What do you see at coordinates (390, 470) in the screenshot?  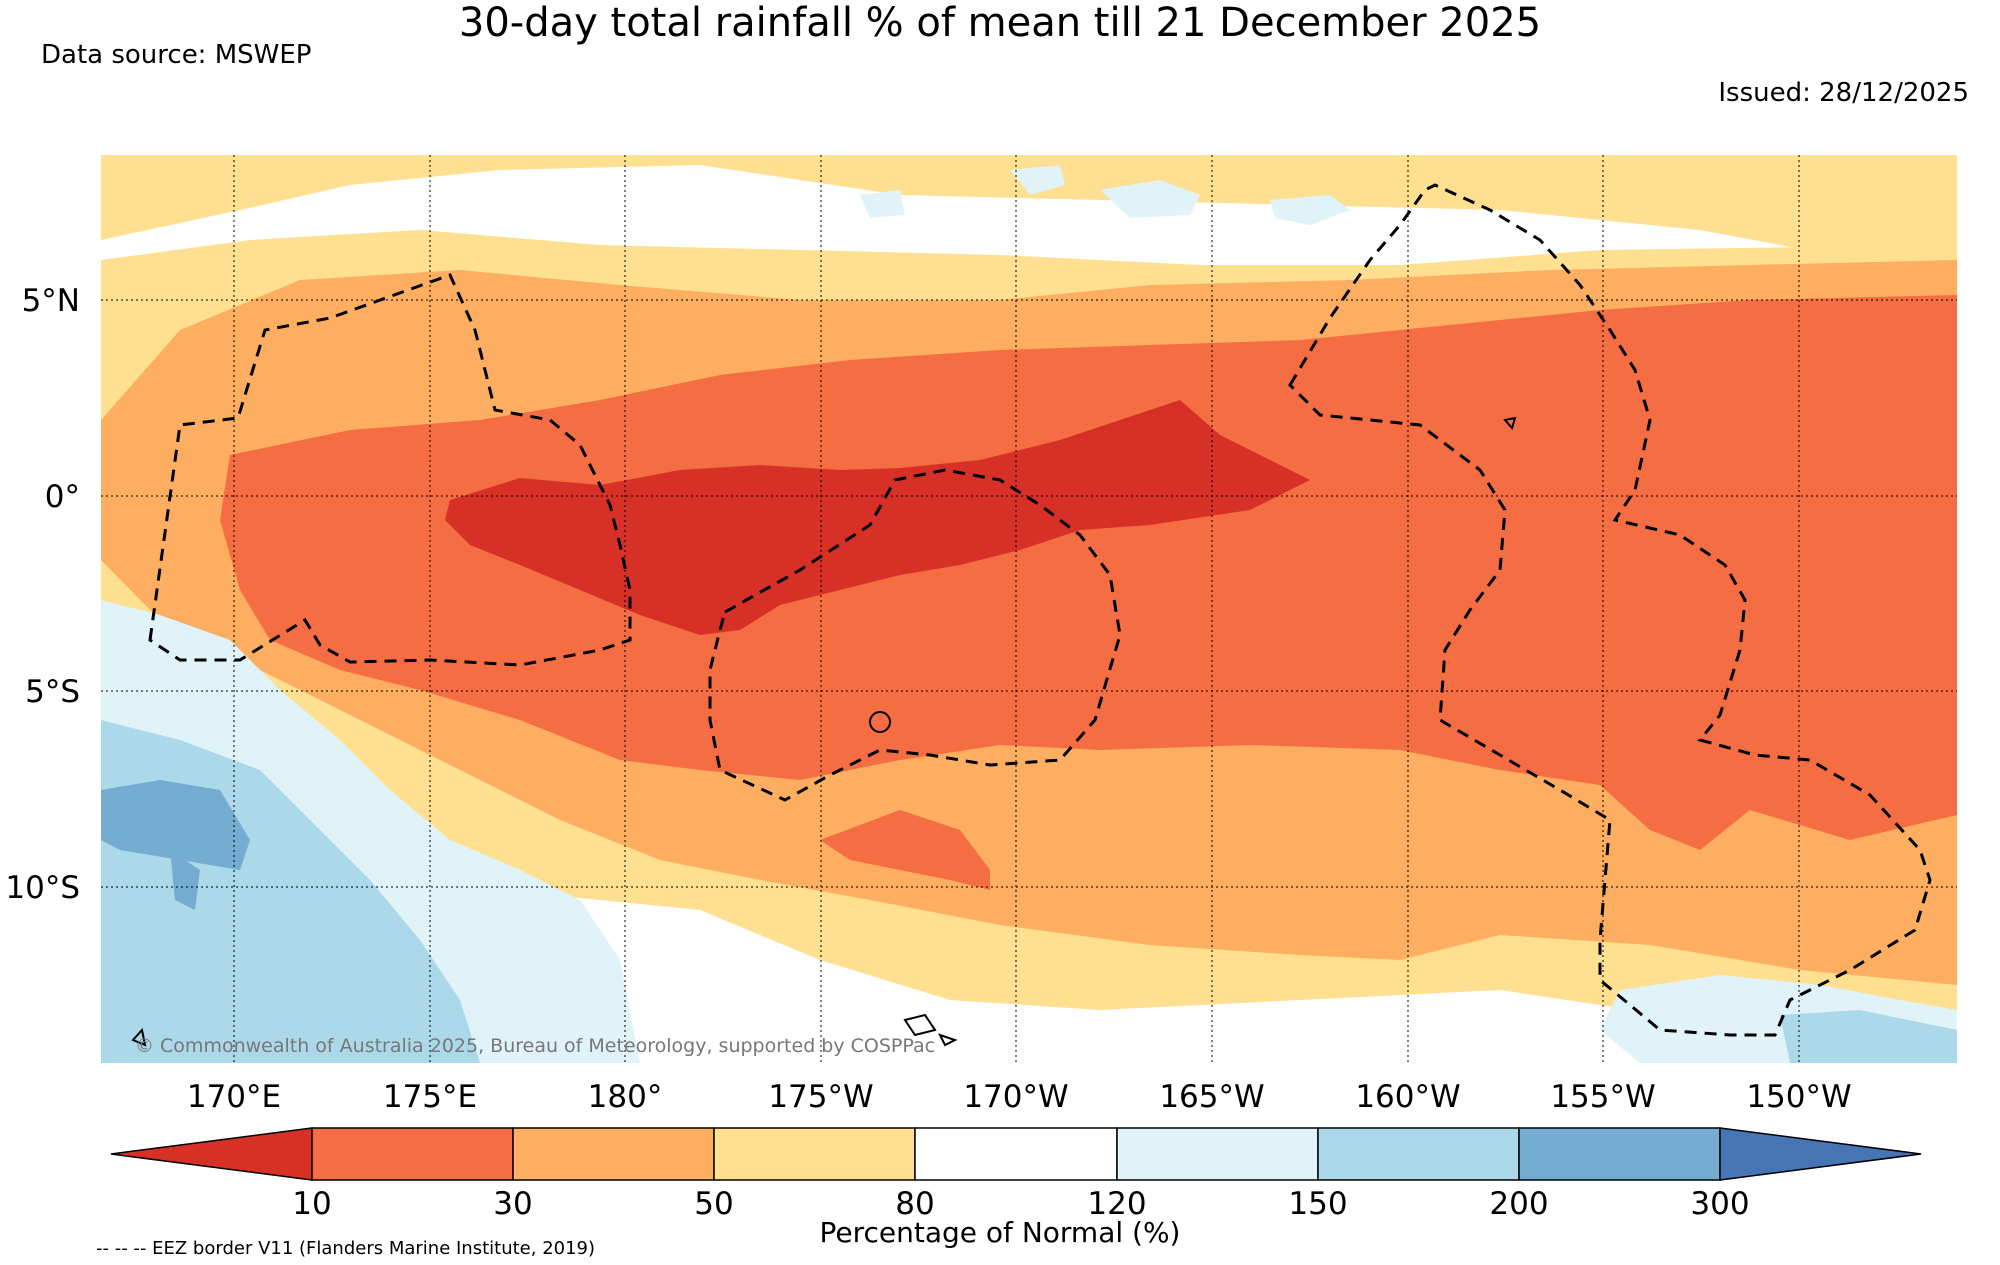 I see `eez-border-west` at bounding box center [390, 470].